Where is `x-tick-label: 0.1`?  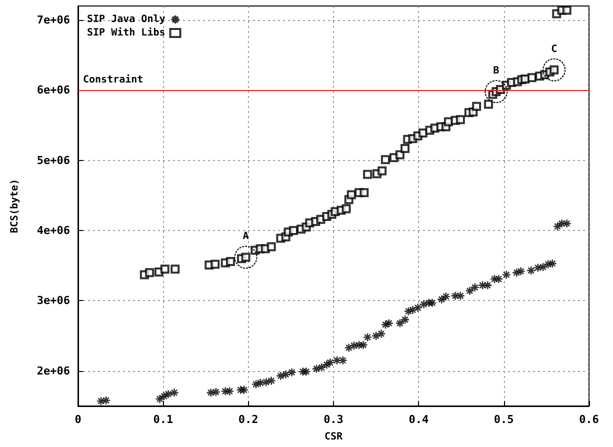
x-tick-label: 0.1 is located at coordinates (163, 419).